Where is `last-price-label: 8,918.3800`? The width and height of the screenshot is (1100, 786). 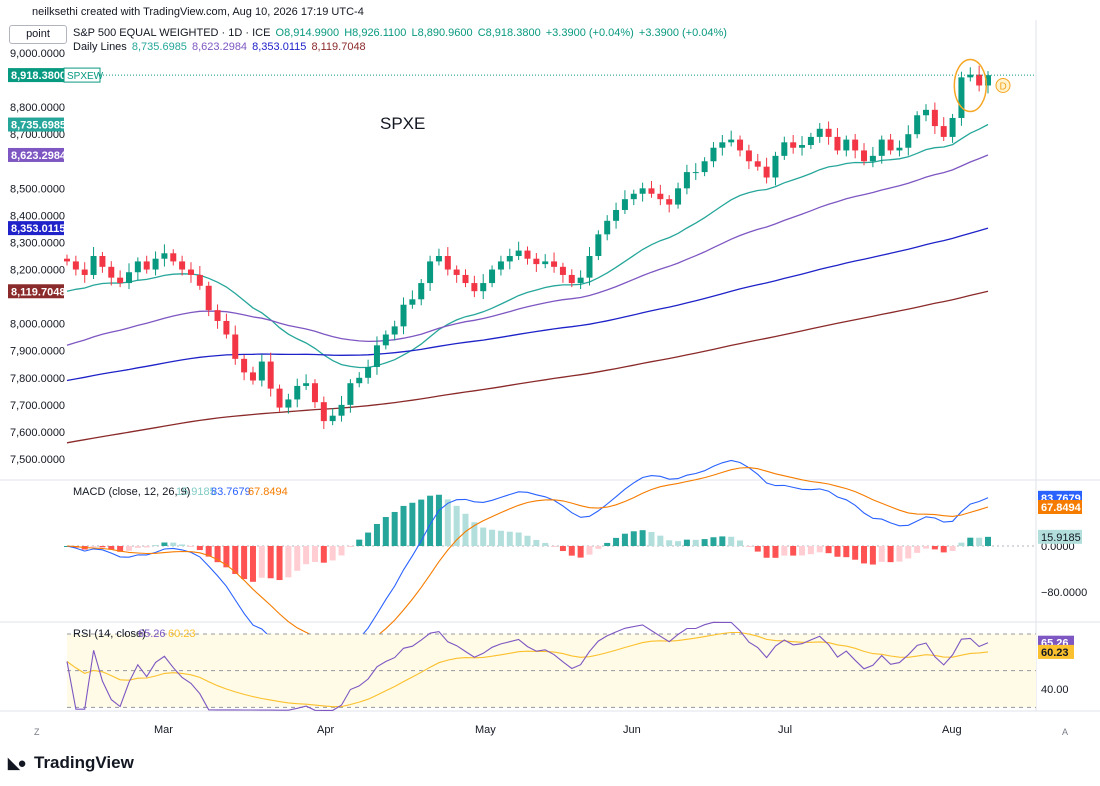
last-price-label: 8,918.3800 is located at coordinates (38, 76).